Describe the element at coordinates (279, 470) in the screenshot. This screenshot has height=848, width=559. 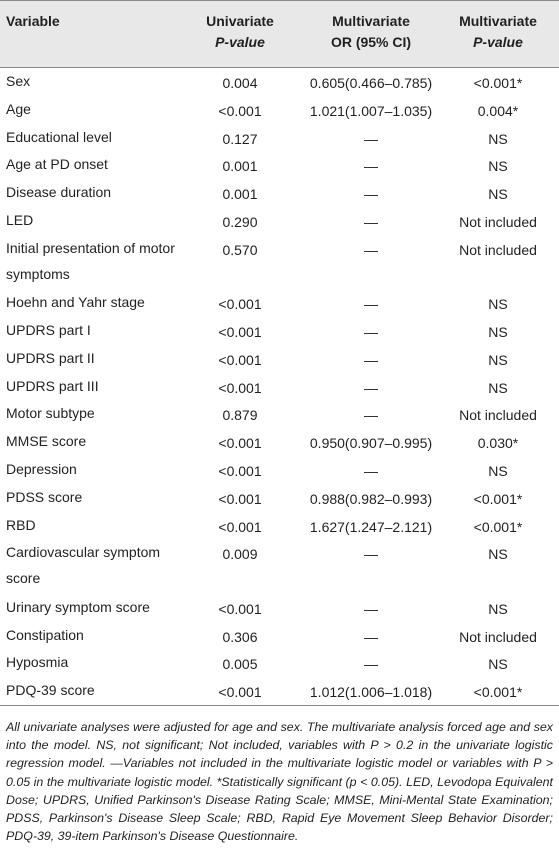
I see `table-row: Depression <0.001 — NS` at that location.